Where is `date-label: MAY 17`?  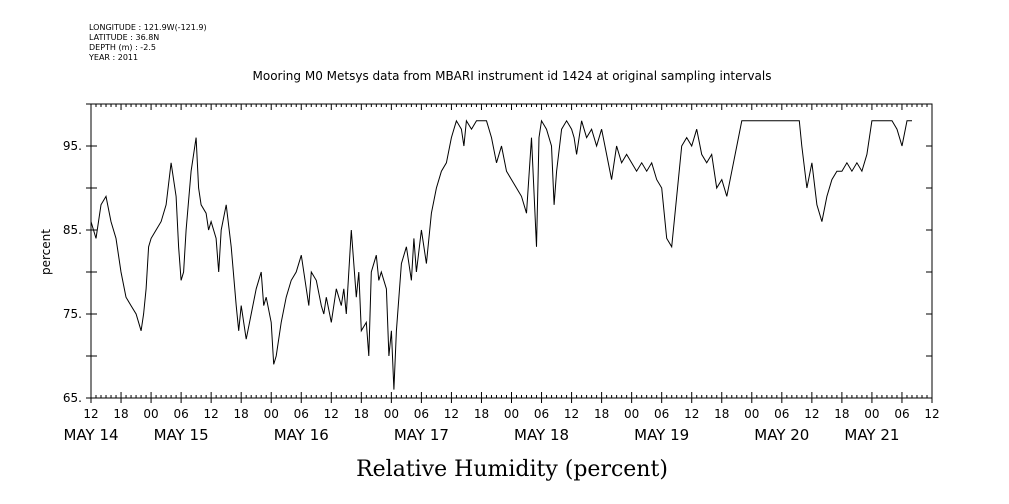 date-label: MAY 17 is located at coordinates (421, 435).